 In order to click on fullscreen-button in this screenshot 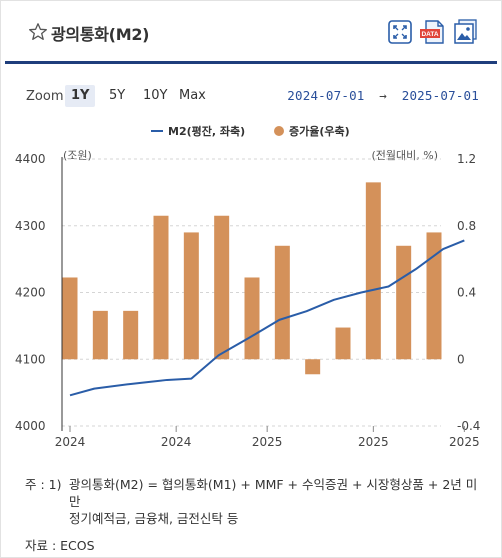, I will do `click(400, 32)`.